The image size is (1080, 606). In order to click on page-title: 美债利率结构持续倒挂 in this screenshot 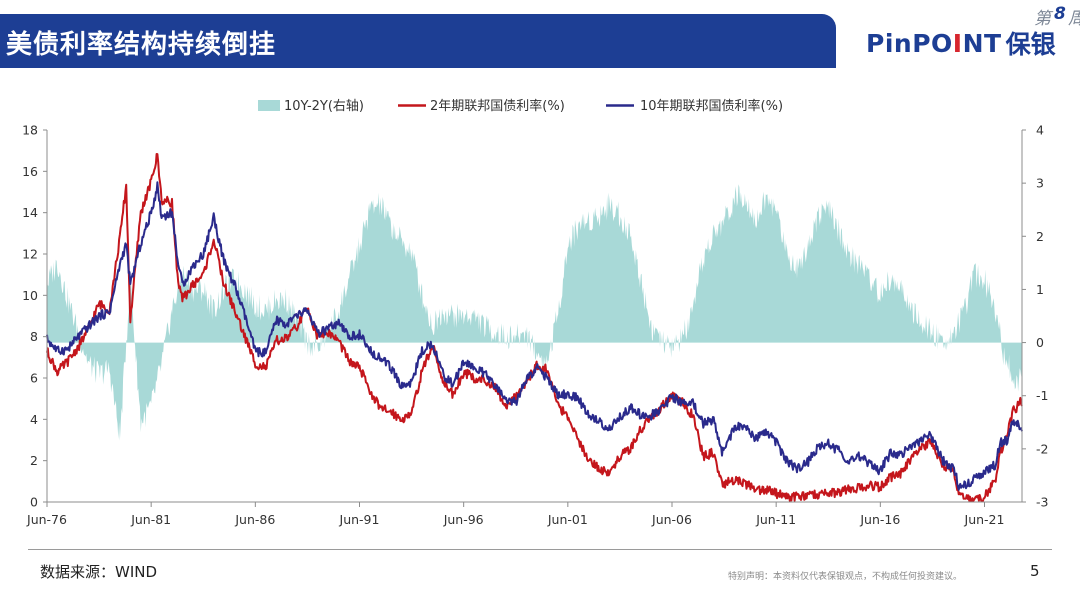, I will do `click(141, 45)`.